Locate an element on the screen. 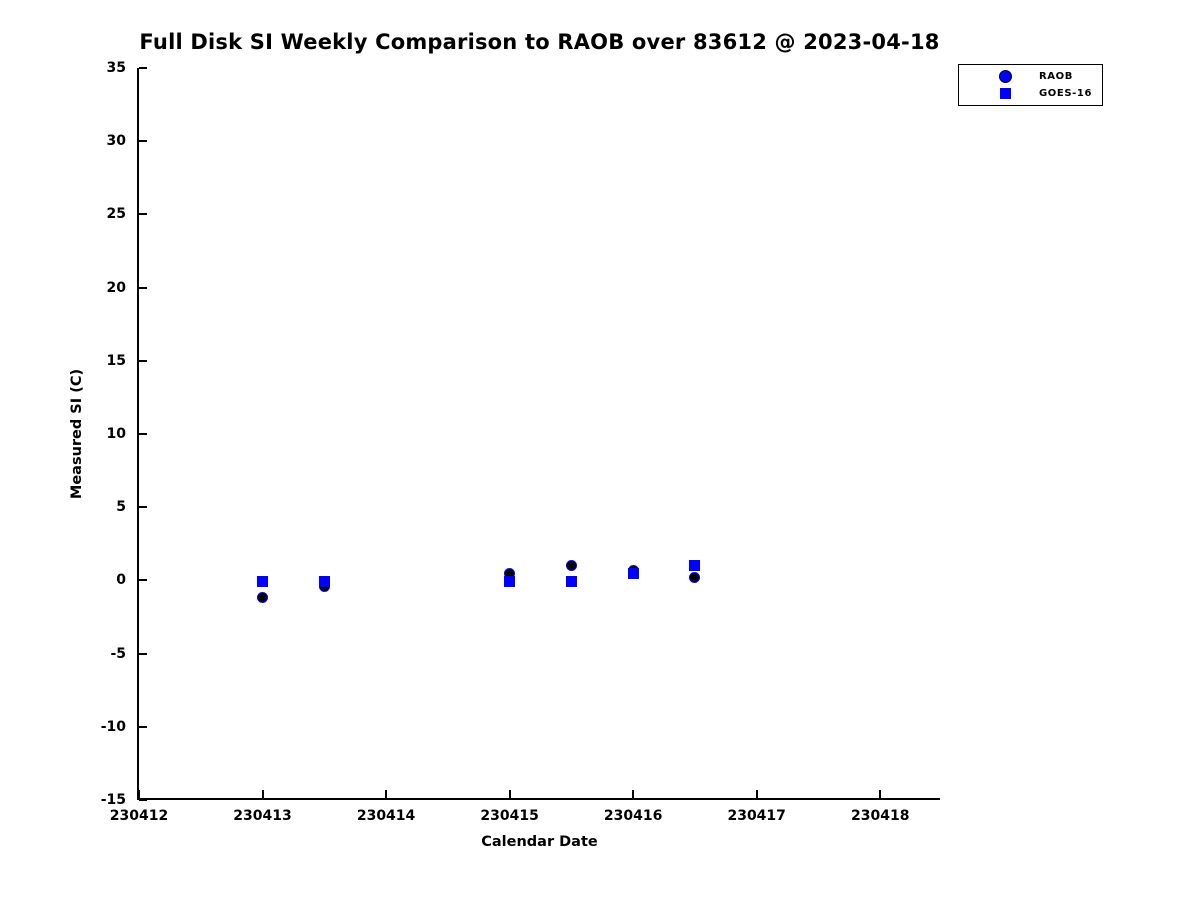 The height and width of the screenshot is (900, 1200). y-tick-label: -5 is located at coordinates (118, 653).